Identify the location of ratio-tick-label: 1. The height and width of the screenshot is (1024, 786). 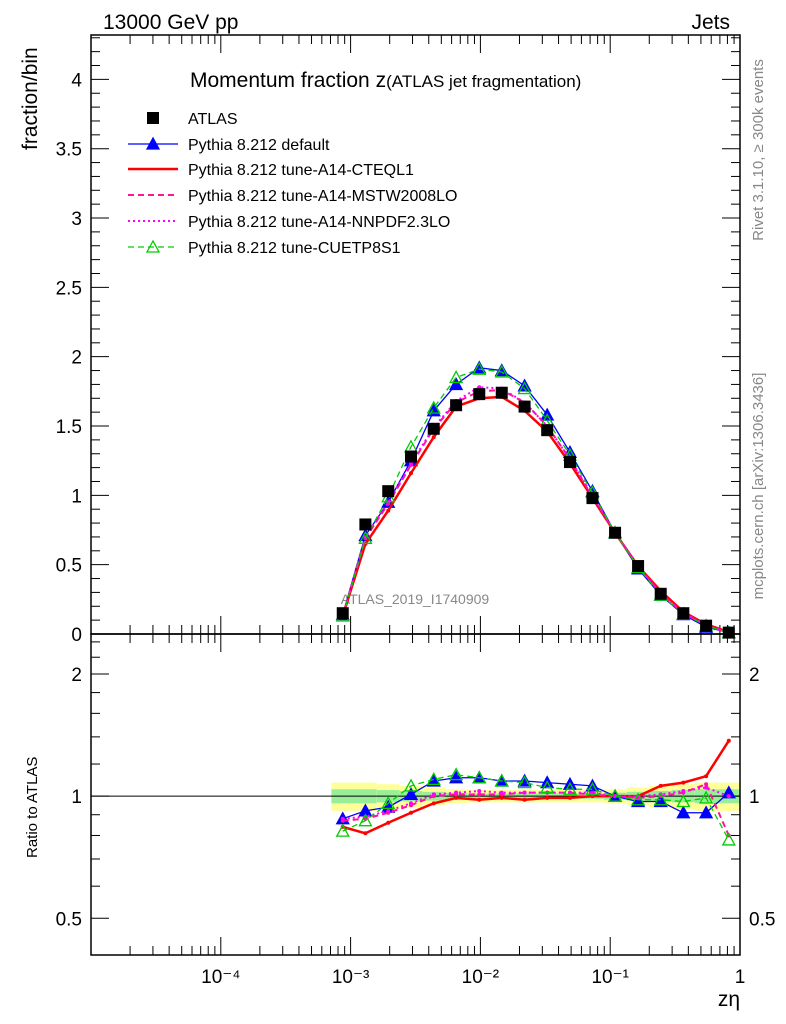
(76, 797).